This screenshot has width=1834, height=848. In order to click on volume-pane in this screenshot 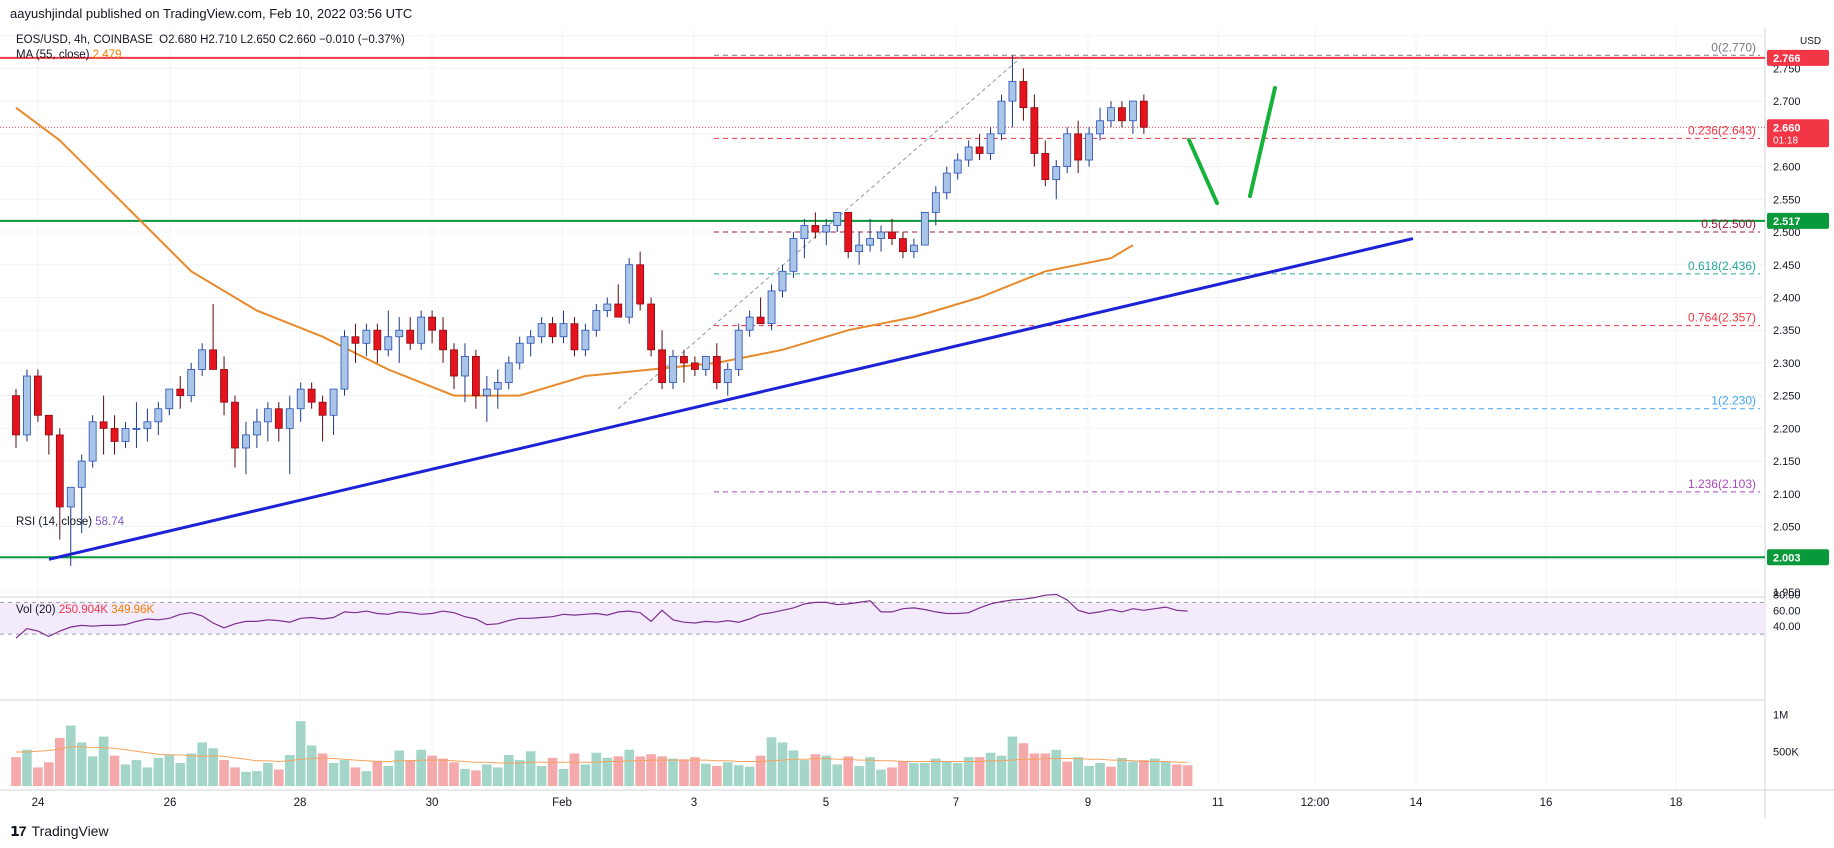, I will do `click(602, 753)`.